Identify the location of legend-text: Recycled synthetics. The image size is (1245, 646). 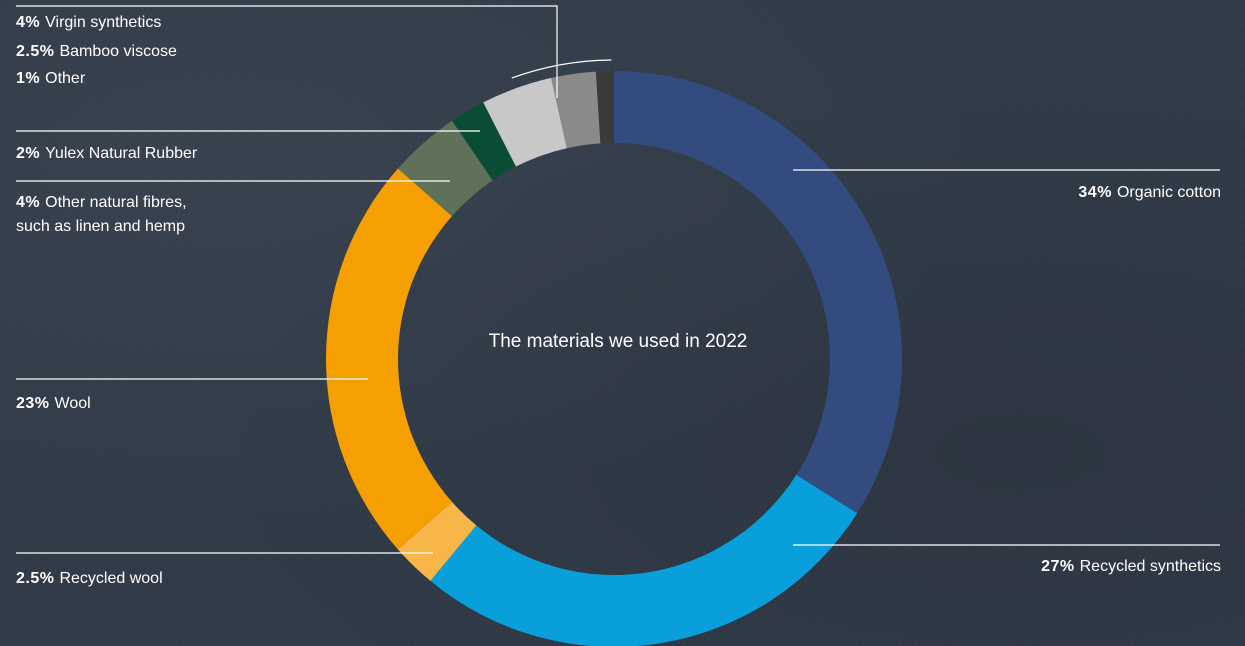
(1150, 566).